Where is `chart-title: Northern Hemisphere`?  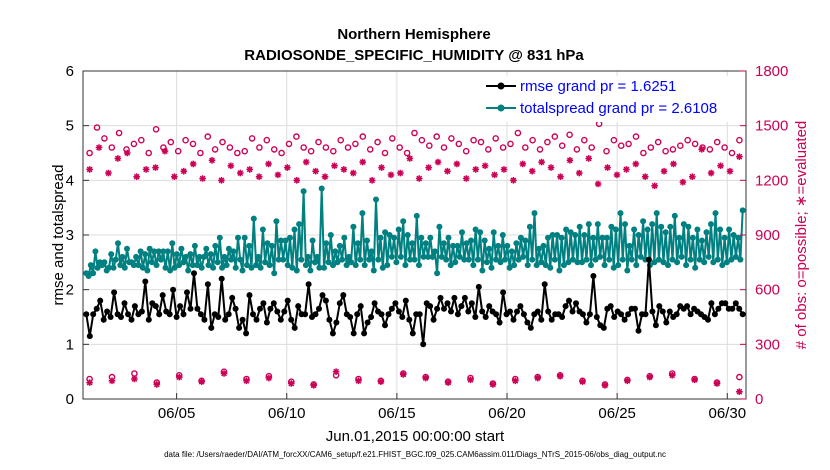
chart-title: Northern Hemisphere is located at coordinates (413, 34).